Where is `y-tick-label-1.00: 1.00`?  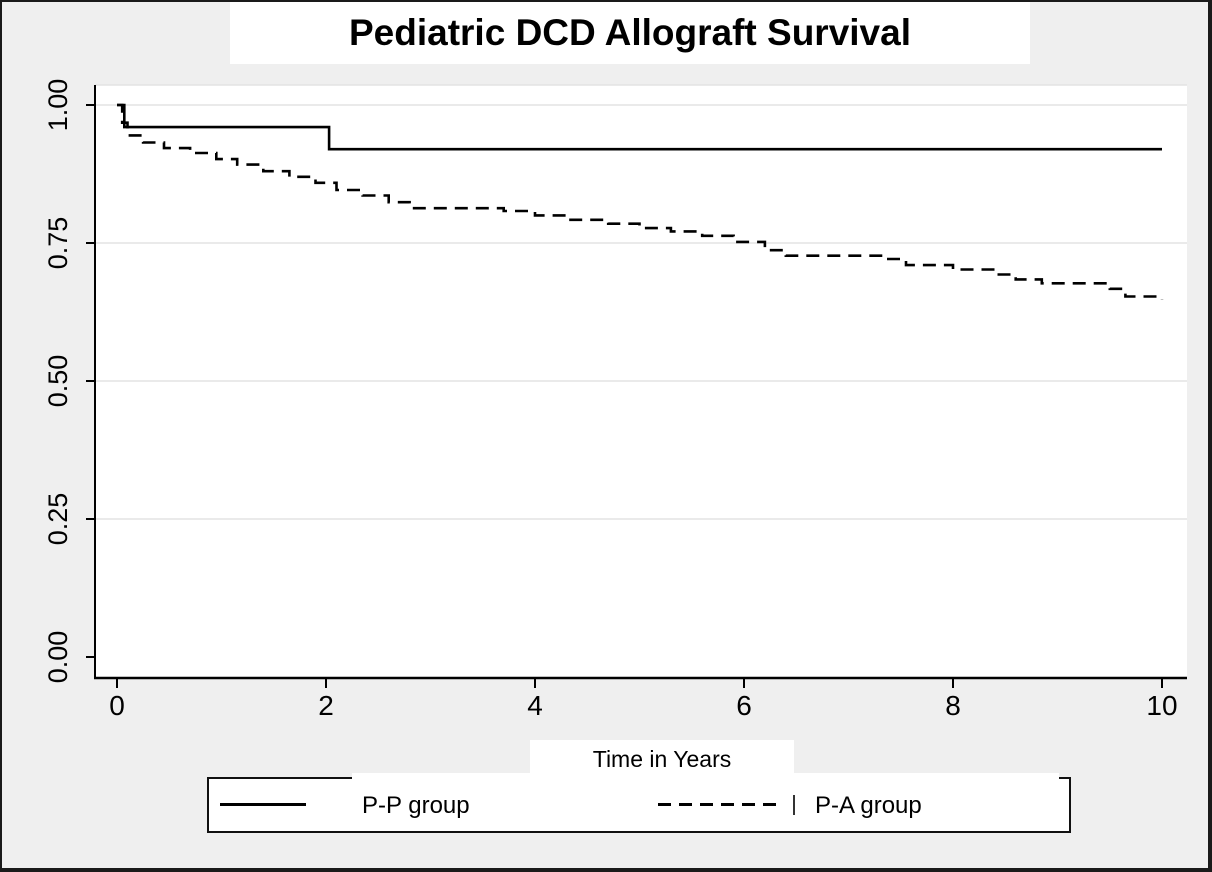 y-tick-label-1.00: 1.00 is located at coordinates (58, 105).